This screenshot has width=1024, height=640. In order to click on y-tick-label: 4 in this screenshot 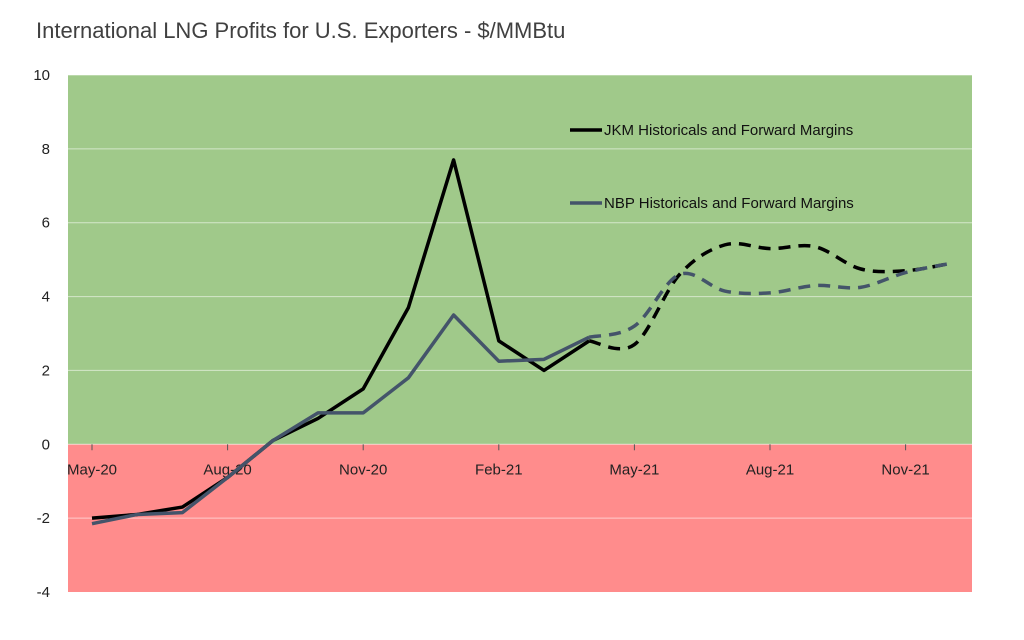, I will do `click(46, 297)`.